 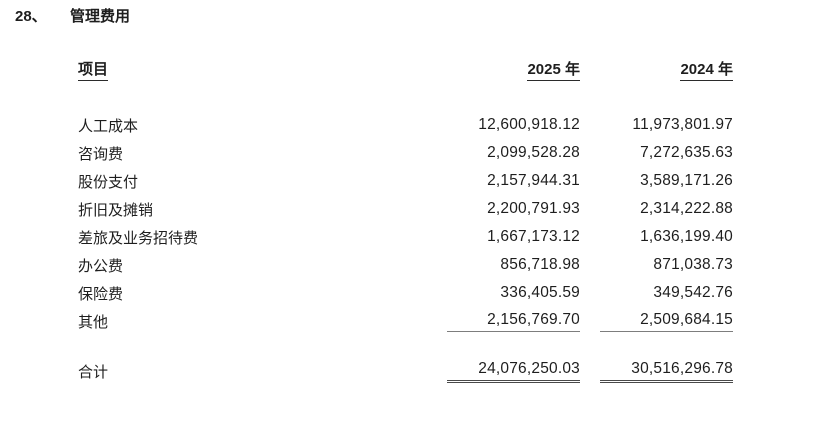 I want to click on row-value-2025: 856,718.98, so click(x=513, y=265).